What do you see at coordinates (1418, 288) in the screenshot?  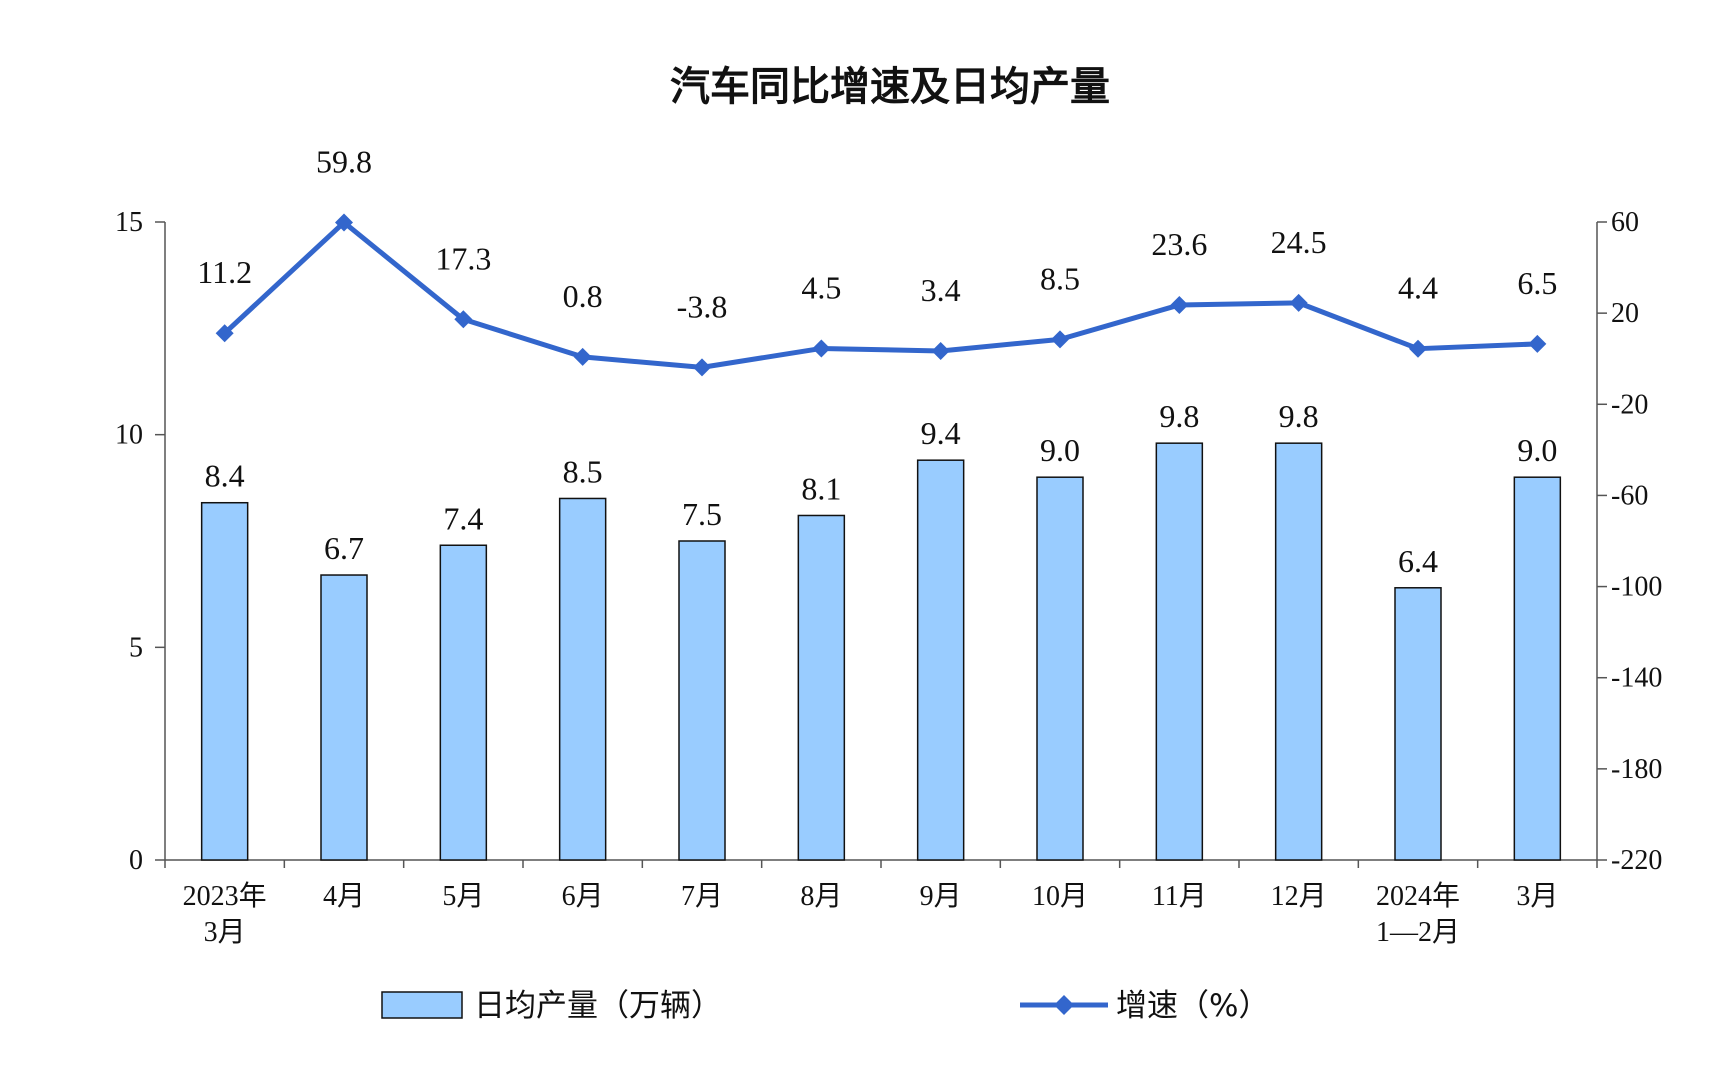 I see `line-value-label: 4.4` at bounding box center [1418, 288].